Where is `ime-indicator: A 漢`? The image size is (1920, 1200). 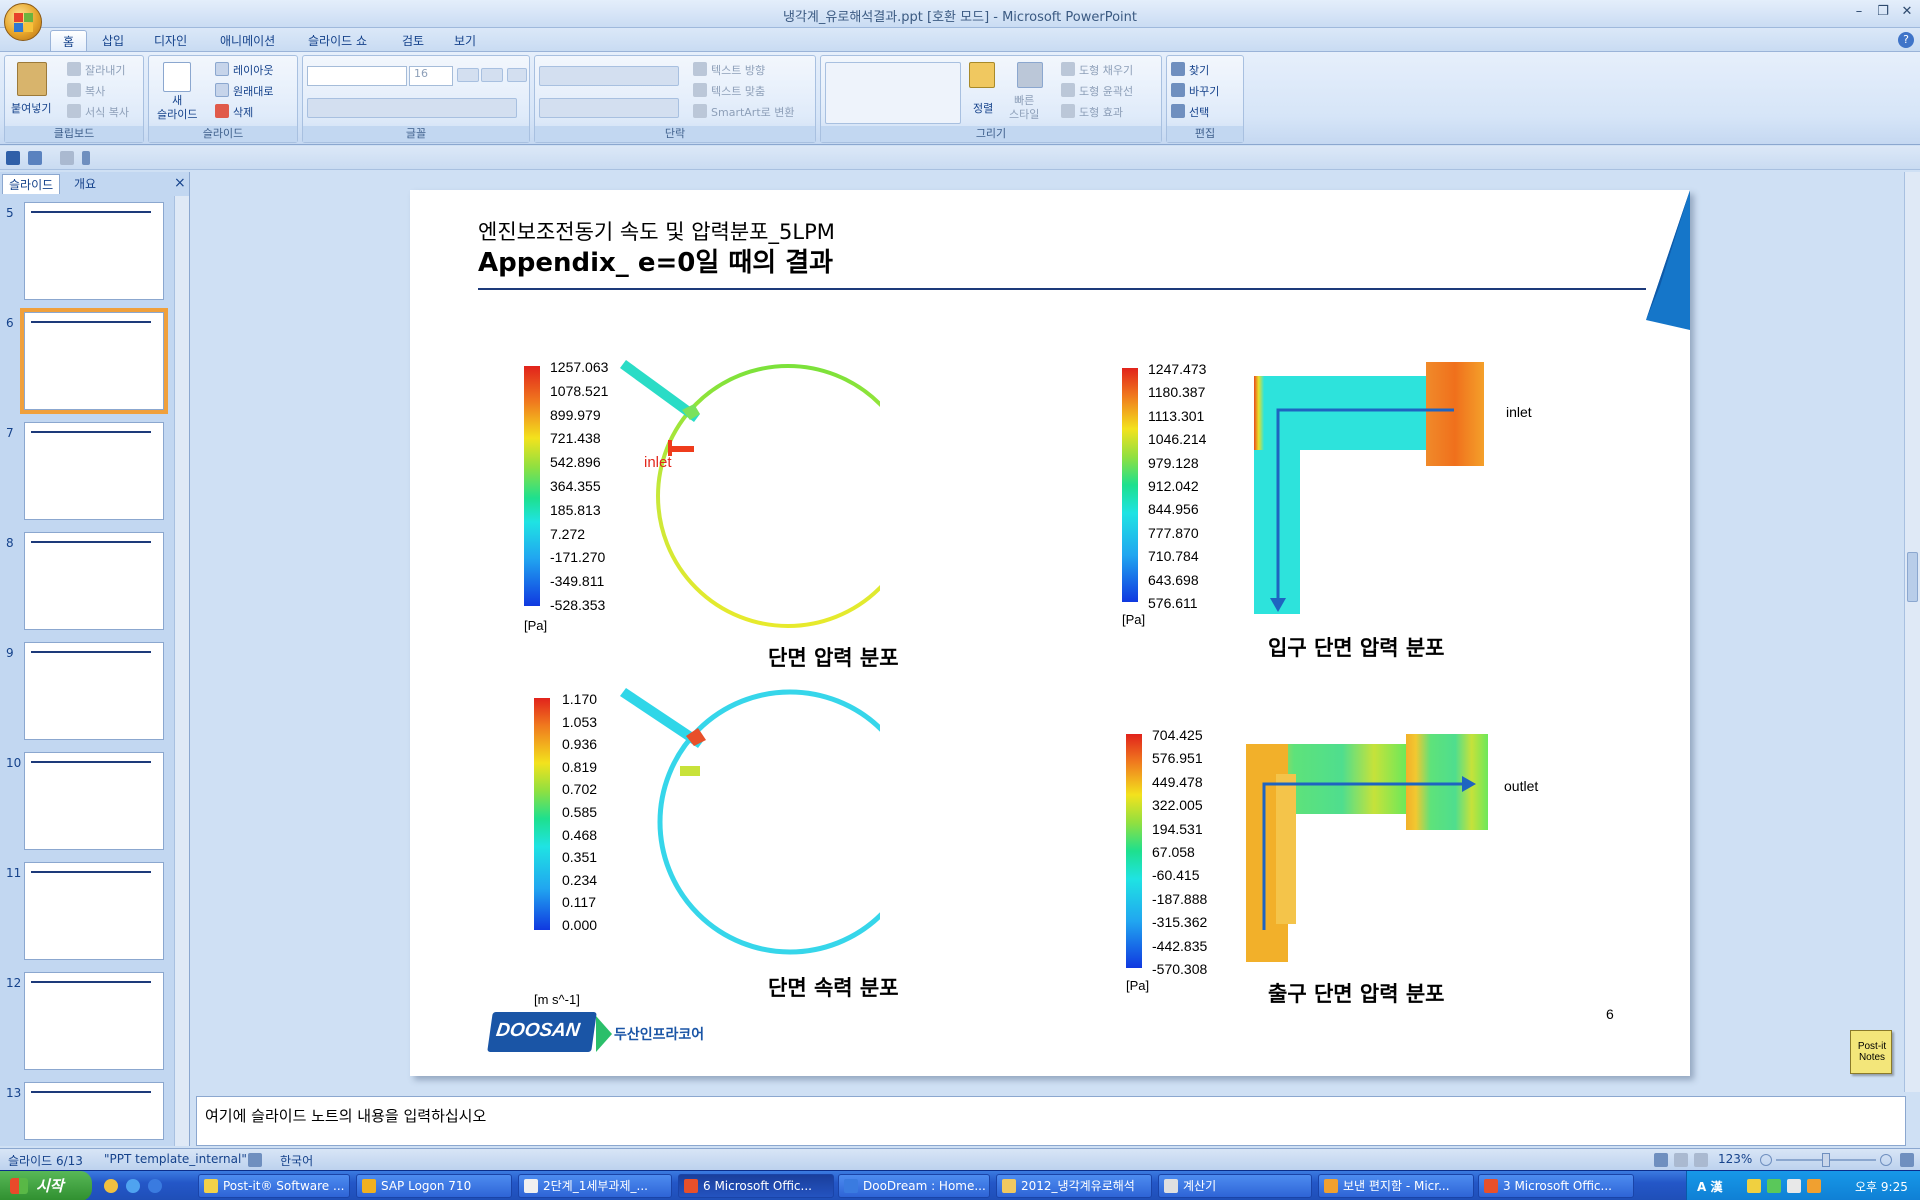
ime-indicator: A 漢 is located at coordinates (1710, 1187).